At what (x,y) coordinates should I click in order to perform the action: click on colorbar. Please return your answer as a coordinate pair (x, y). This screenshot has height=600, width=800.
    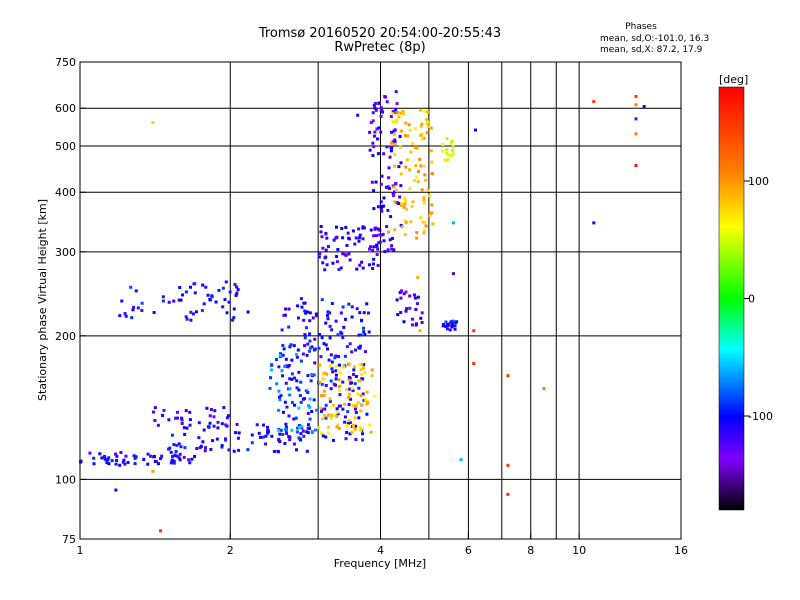
    Looking at the image, I should click on (731, 298).